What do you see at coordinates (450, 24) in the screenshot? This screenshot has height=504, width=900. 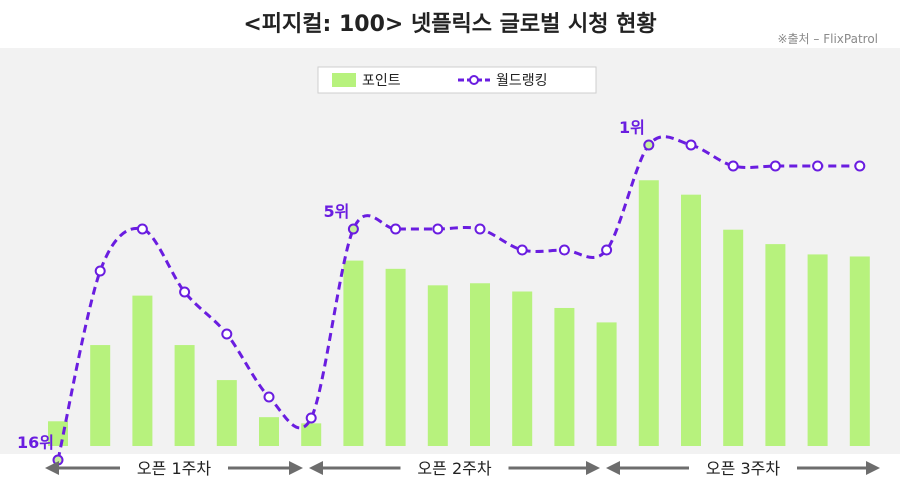 I see `chart-title: <피지컬: 100> 넷플릭스 글로벌 시청 현황` at bounding box center [450, 24].